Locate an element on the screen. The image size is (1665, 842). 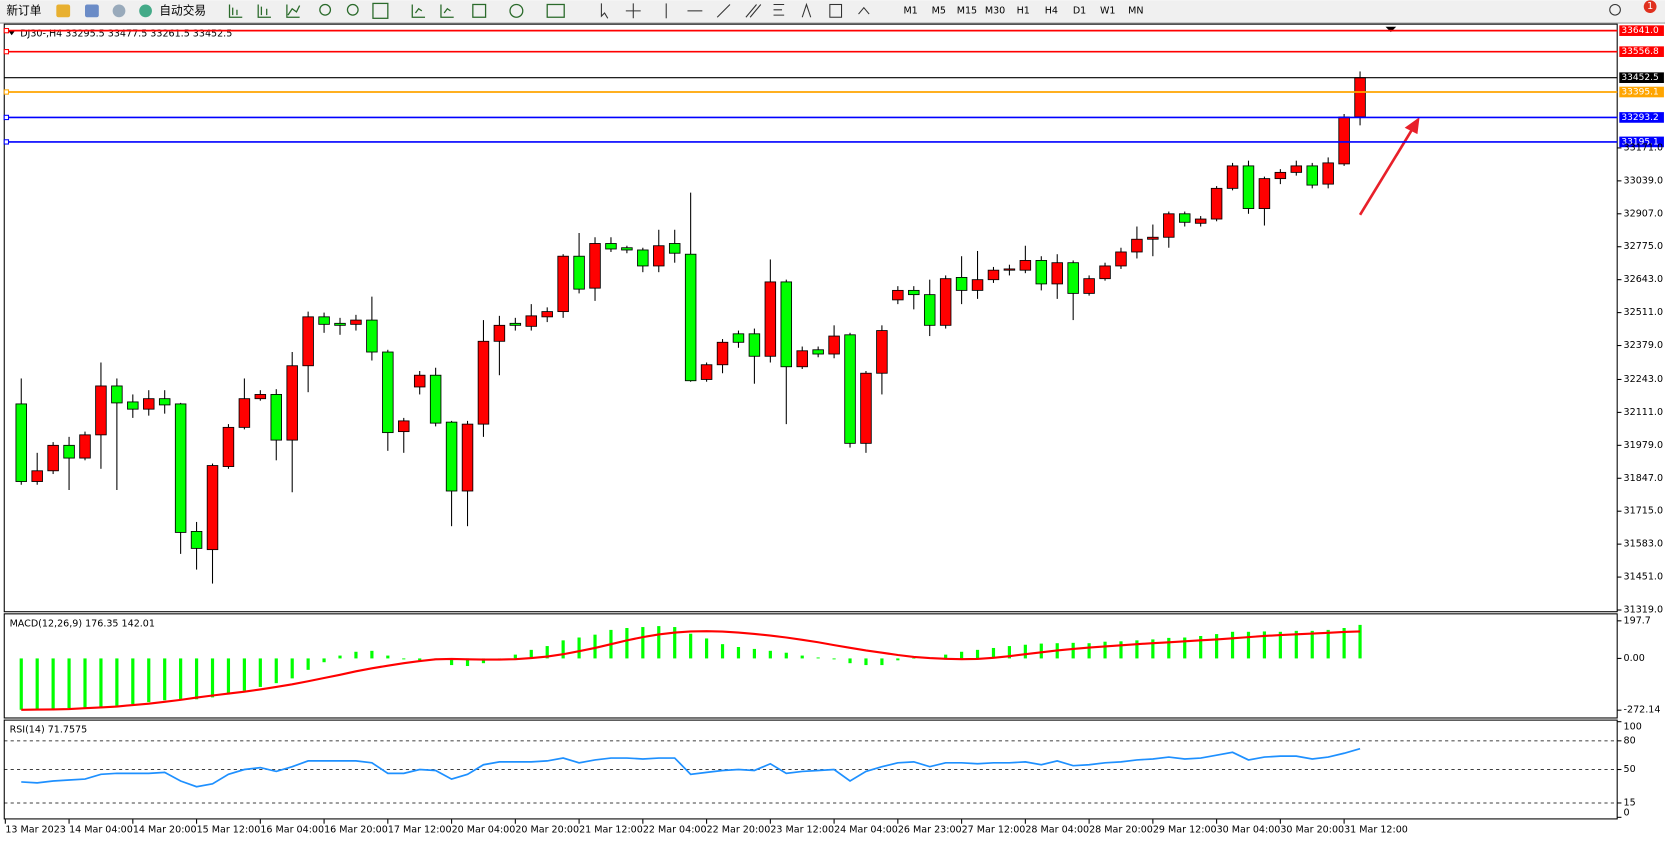
header-icon is located at coordinates (11, 33).